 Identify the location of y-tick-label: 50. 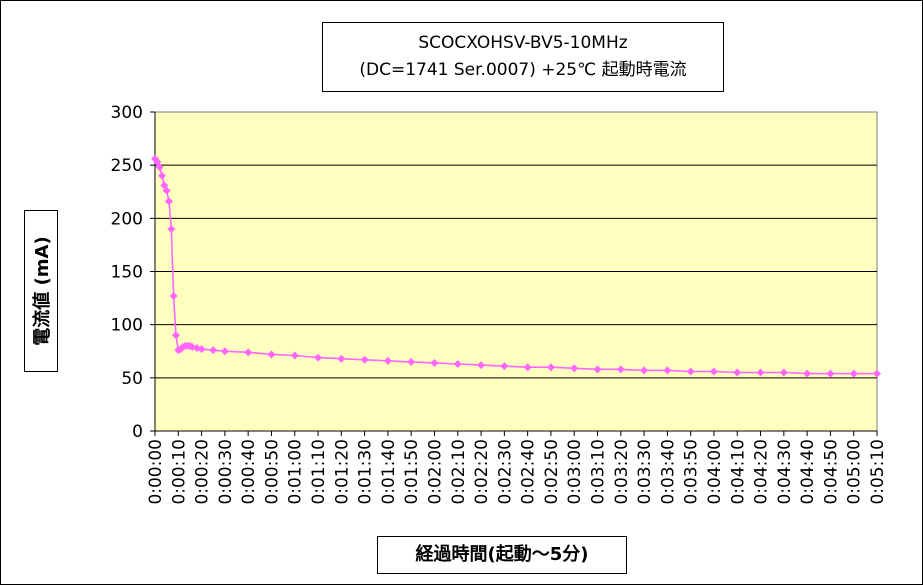
(132, 379).